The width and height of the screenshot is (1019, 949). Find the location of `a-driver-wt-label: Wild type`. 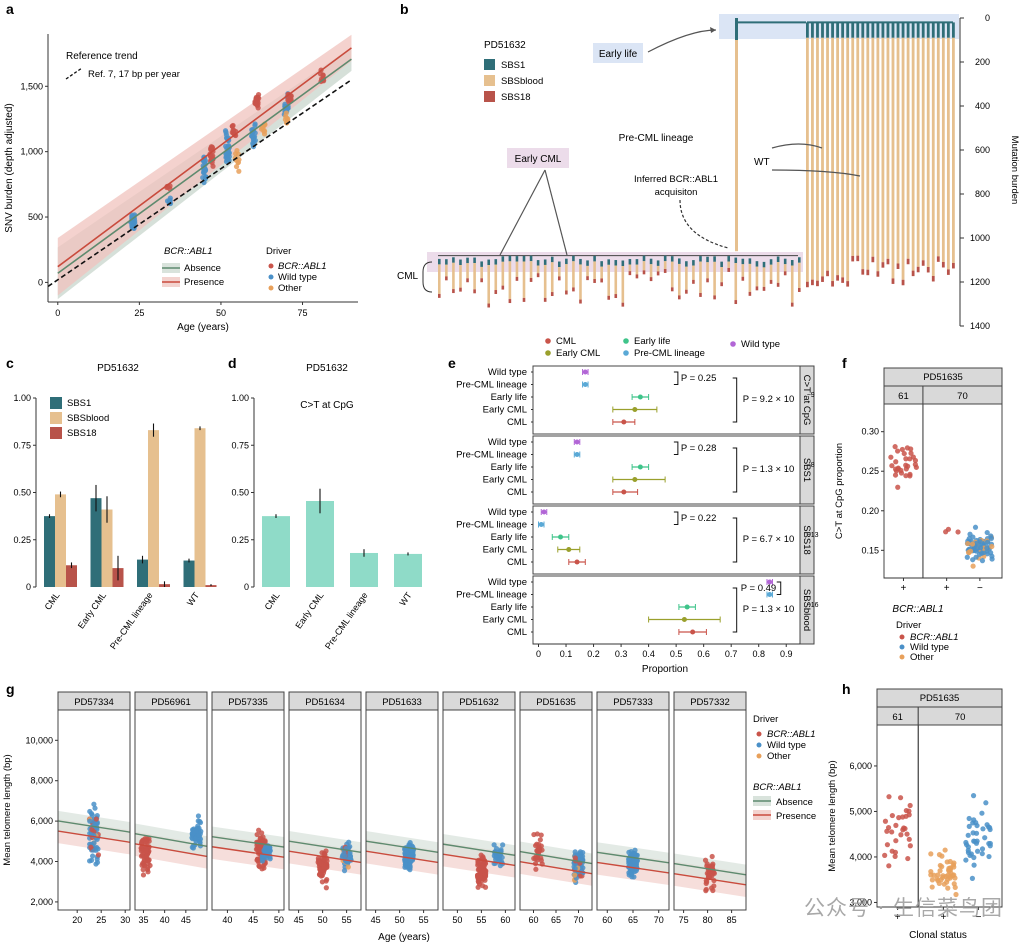

a-driver-wt-label: Wild type is located at coordinates (297, 277).